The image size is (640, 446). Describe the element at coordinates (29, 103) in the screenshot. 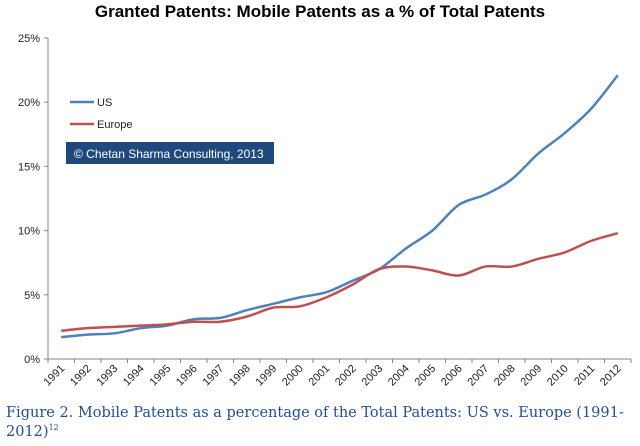

I see `y-tick-label: 20%` at that location.